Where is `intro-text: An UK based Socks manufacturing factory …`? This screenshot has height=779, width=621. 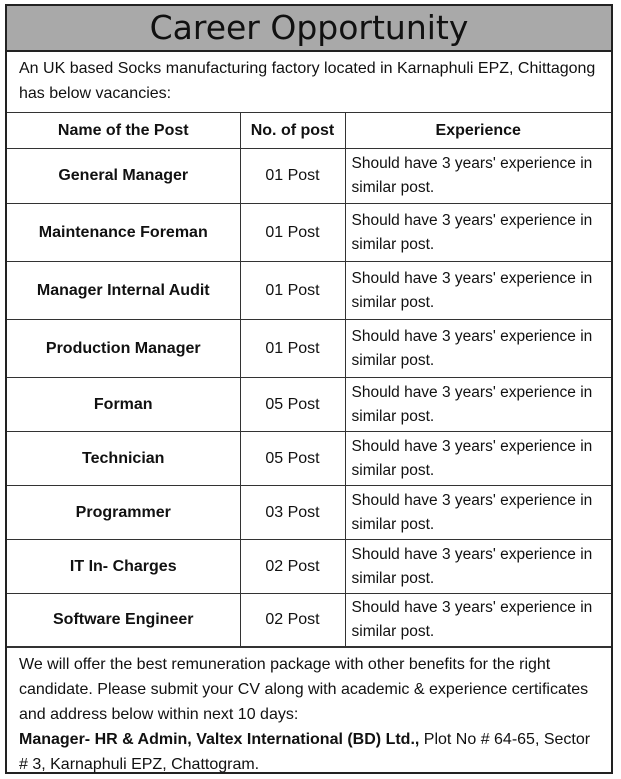
intro-text: An UK based Socks manufacturing factory … is located at coordinates (307, 81).